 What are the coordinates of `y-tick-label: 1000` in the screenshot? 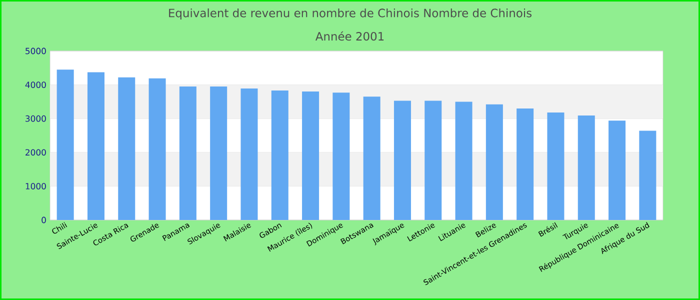 It's located at (36, 186).